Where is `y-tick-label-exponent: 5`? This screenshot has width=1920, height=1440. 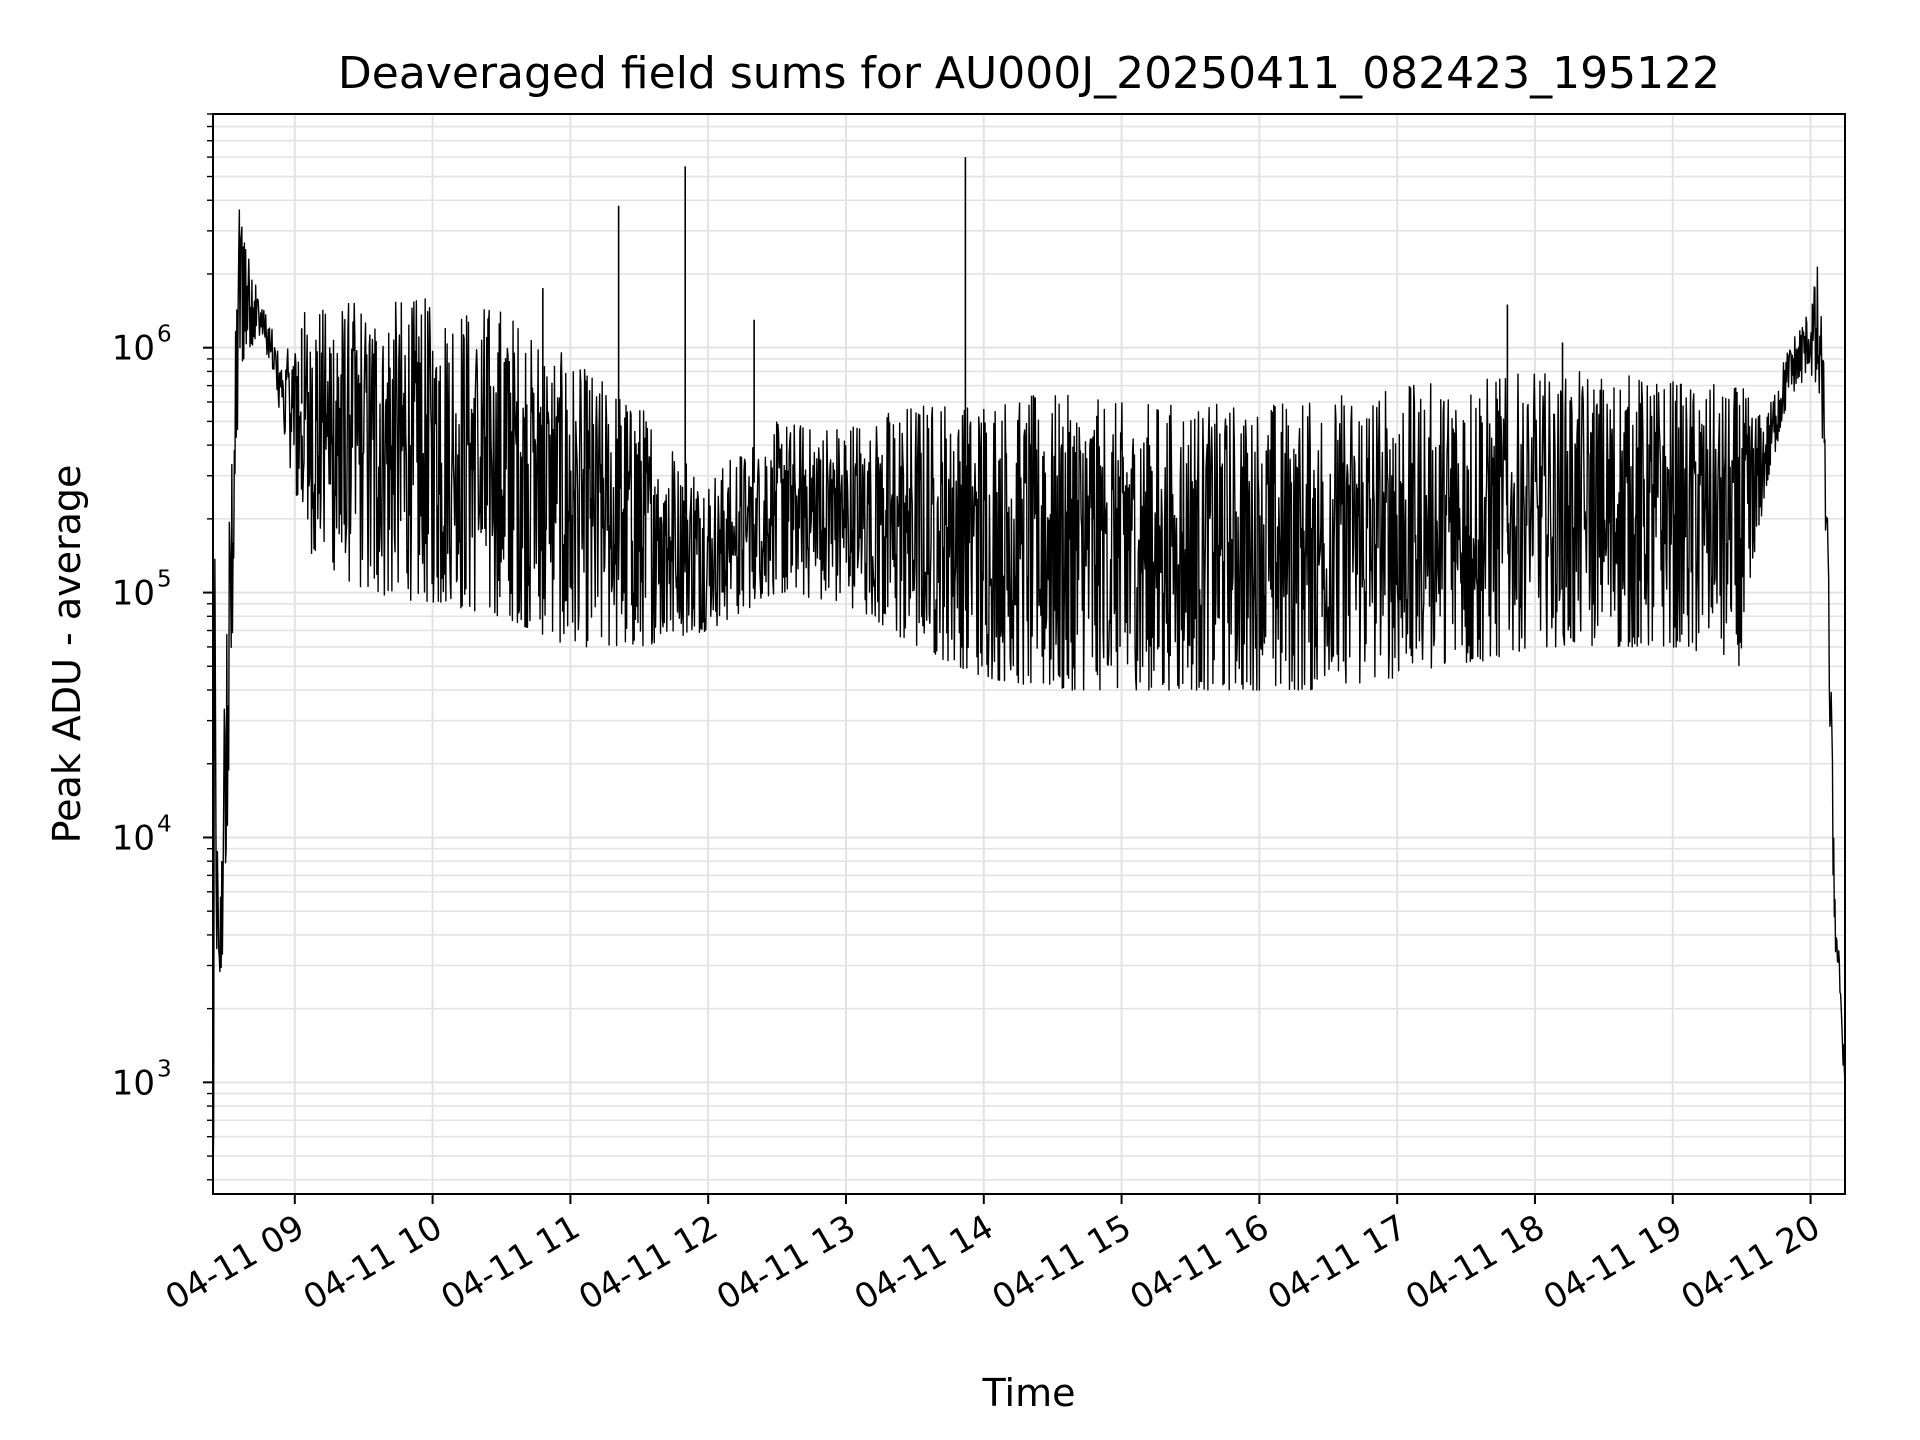 y-tick-label-exponent: 5 is located at coordinates (164, 580).